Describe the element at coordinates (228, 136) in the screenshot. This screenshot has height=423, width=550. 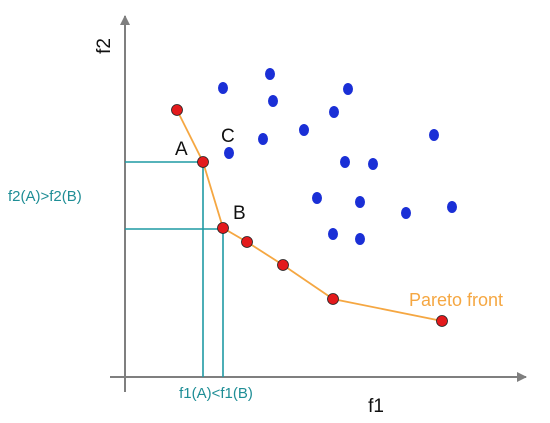
I see `point-c-label: C` at that location.